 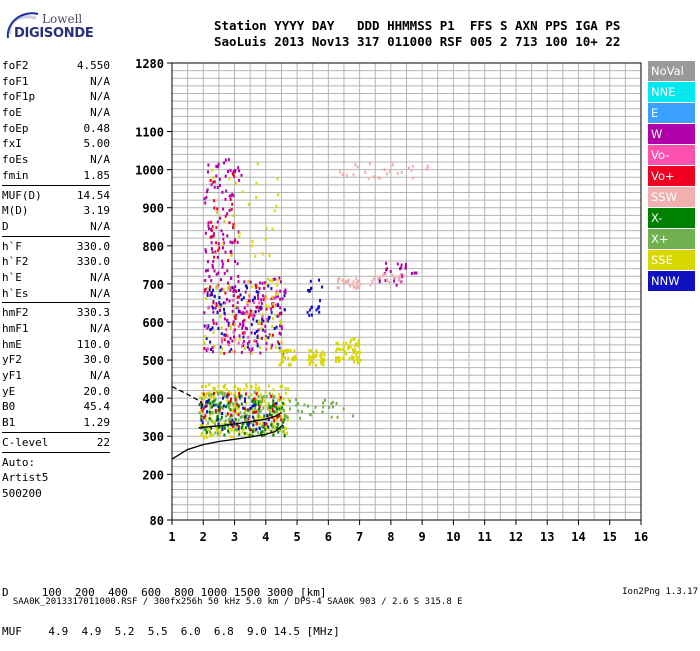 I want to click on y-tick-label: 800, so click(x=153, y=247).